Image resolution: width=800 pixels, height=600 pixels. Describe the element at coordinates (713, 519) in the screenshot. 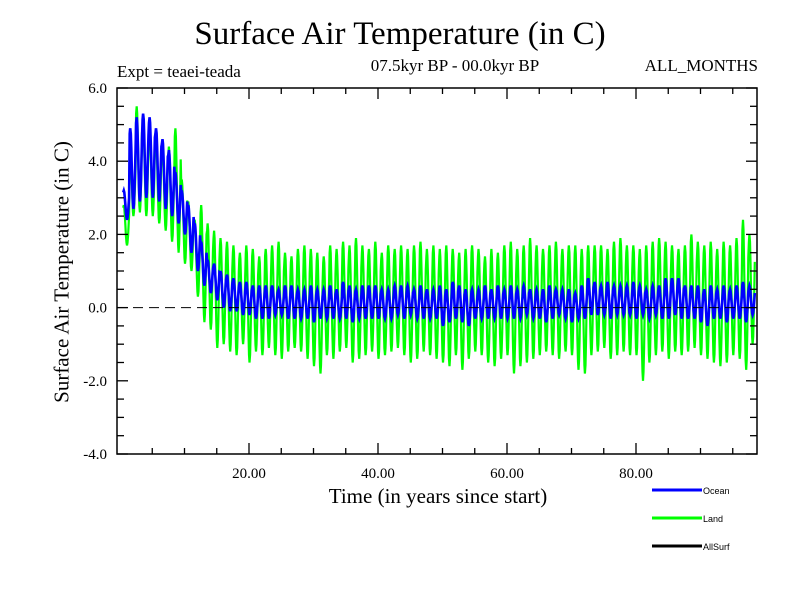

I see `legend-label: Land` at that location.